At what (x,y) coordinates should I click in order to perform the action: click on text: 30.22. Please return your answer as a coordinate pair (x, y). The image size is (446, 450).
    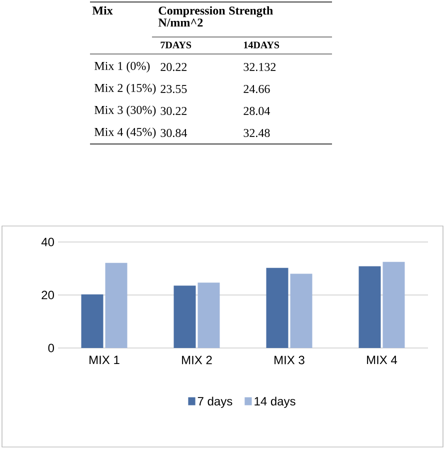
    Looking at the image, I should click on (173, 111).